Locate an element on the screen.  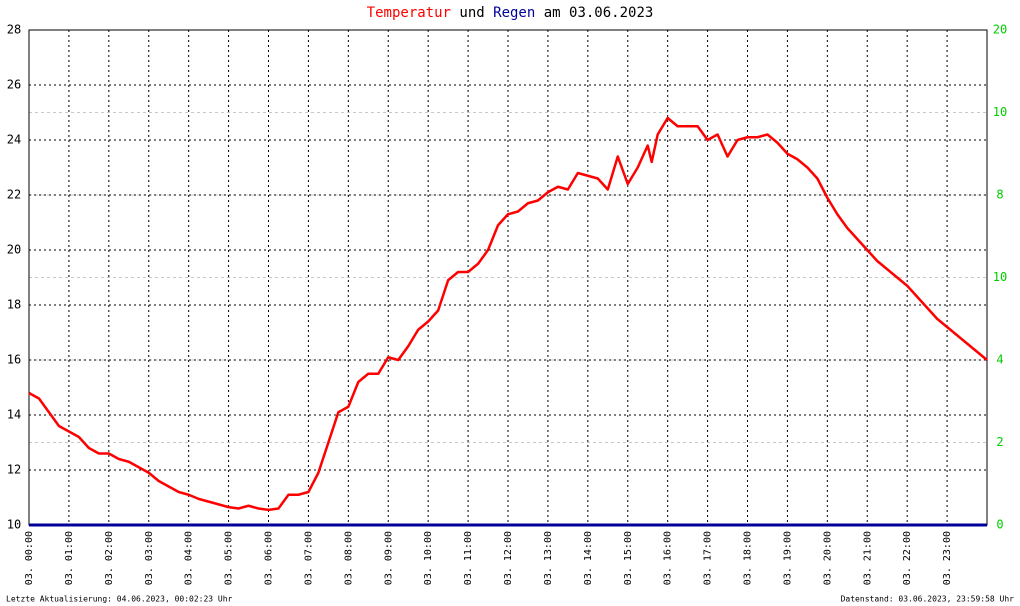
x-tick-label: 03. 10:00 is located at coordinates (428, 558).